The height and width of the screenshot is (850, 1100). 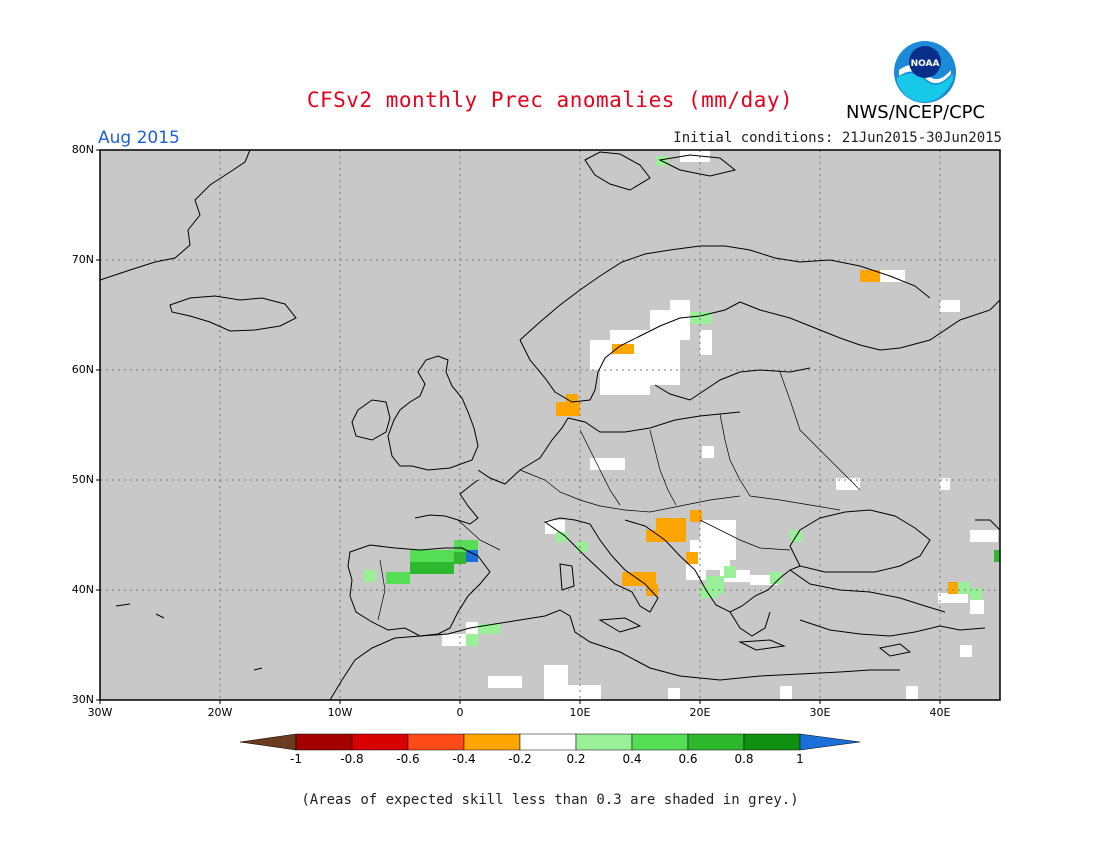 I want to click on lat-label-40n: 40N, so click(x=82, y=589).